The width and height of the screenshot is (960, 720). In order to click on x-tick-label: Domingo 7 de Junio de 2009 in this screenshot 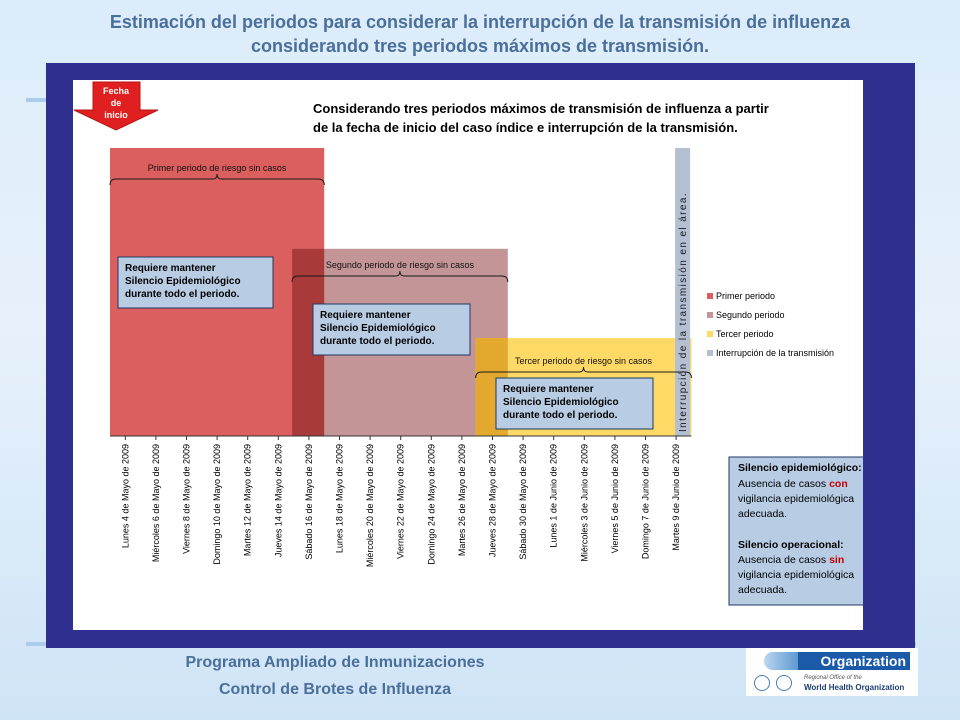, I will do `click(646, 501)`.